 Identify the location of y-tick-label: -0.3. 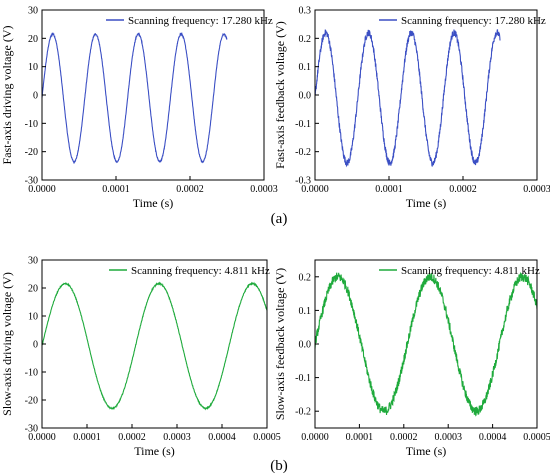
(303, 181).